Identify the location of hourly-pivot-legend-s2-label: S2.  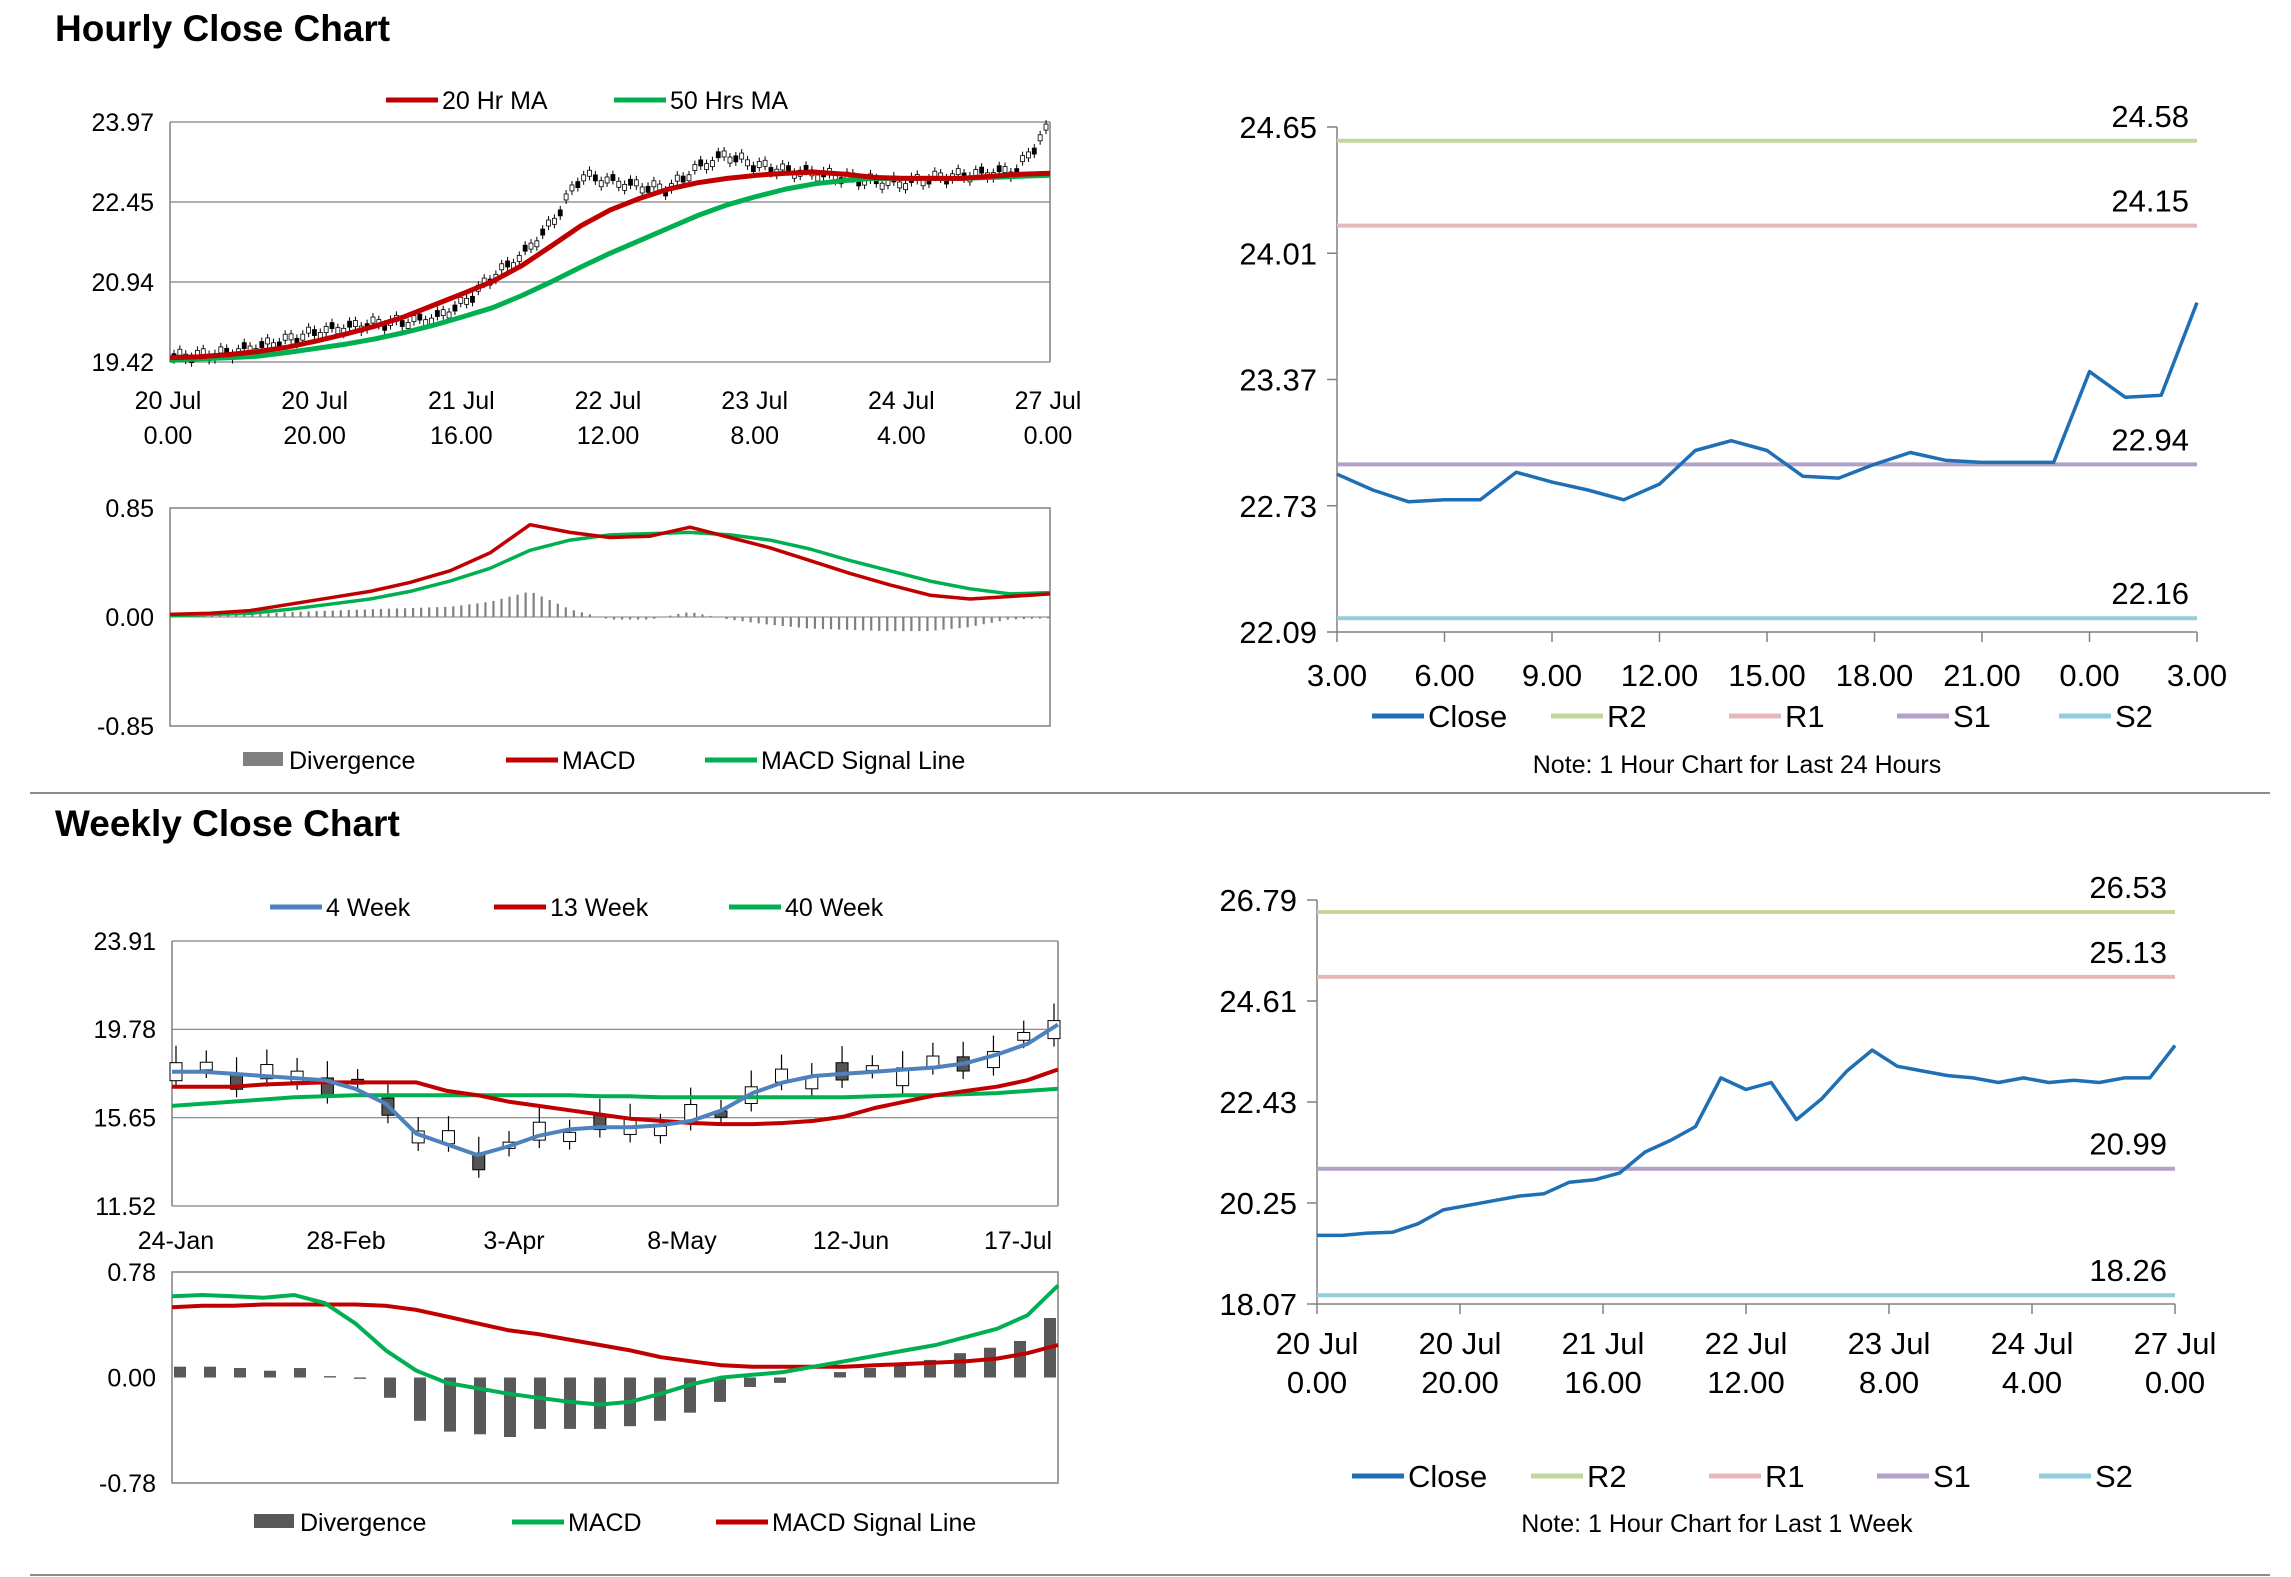
(2134, 716).